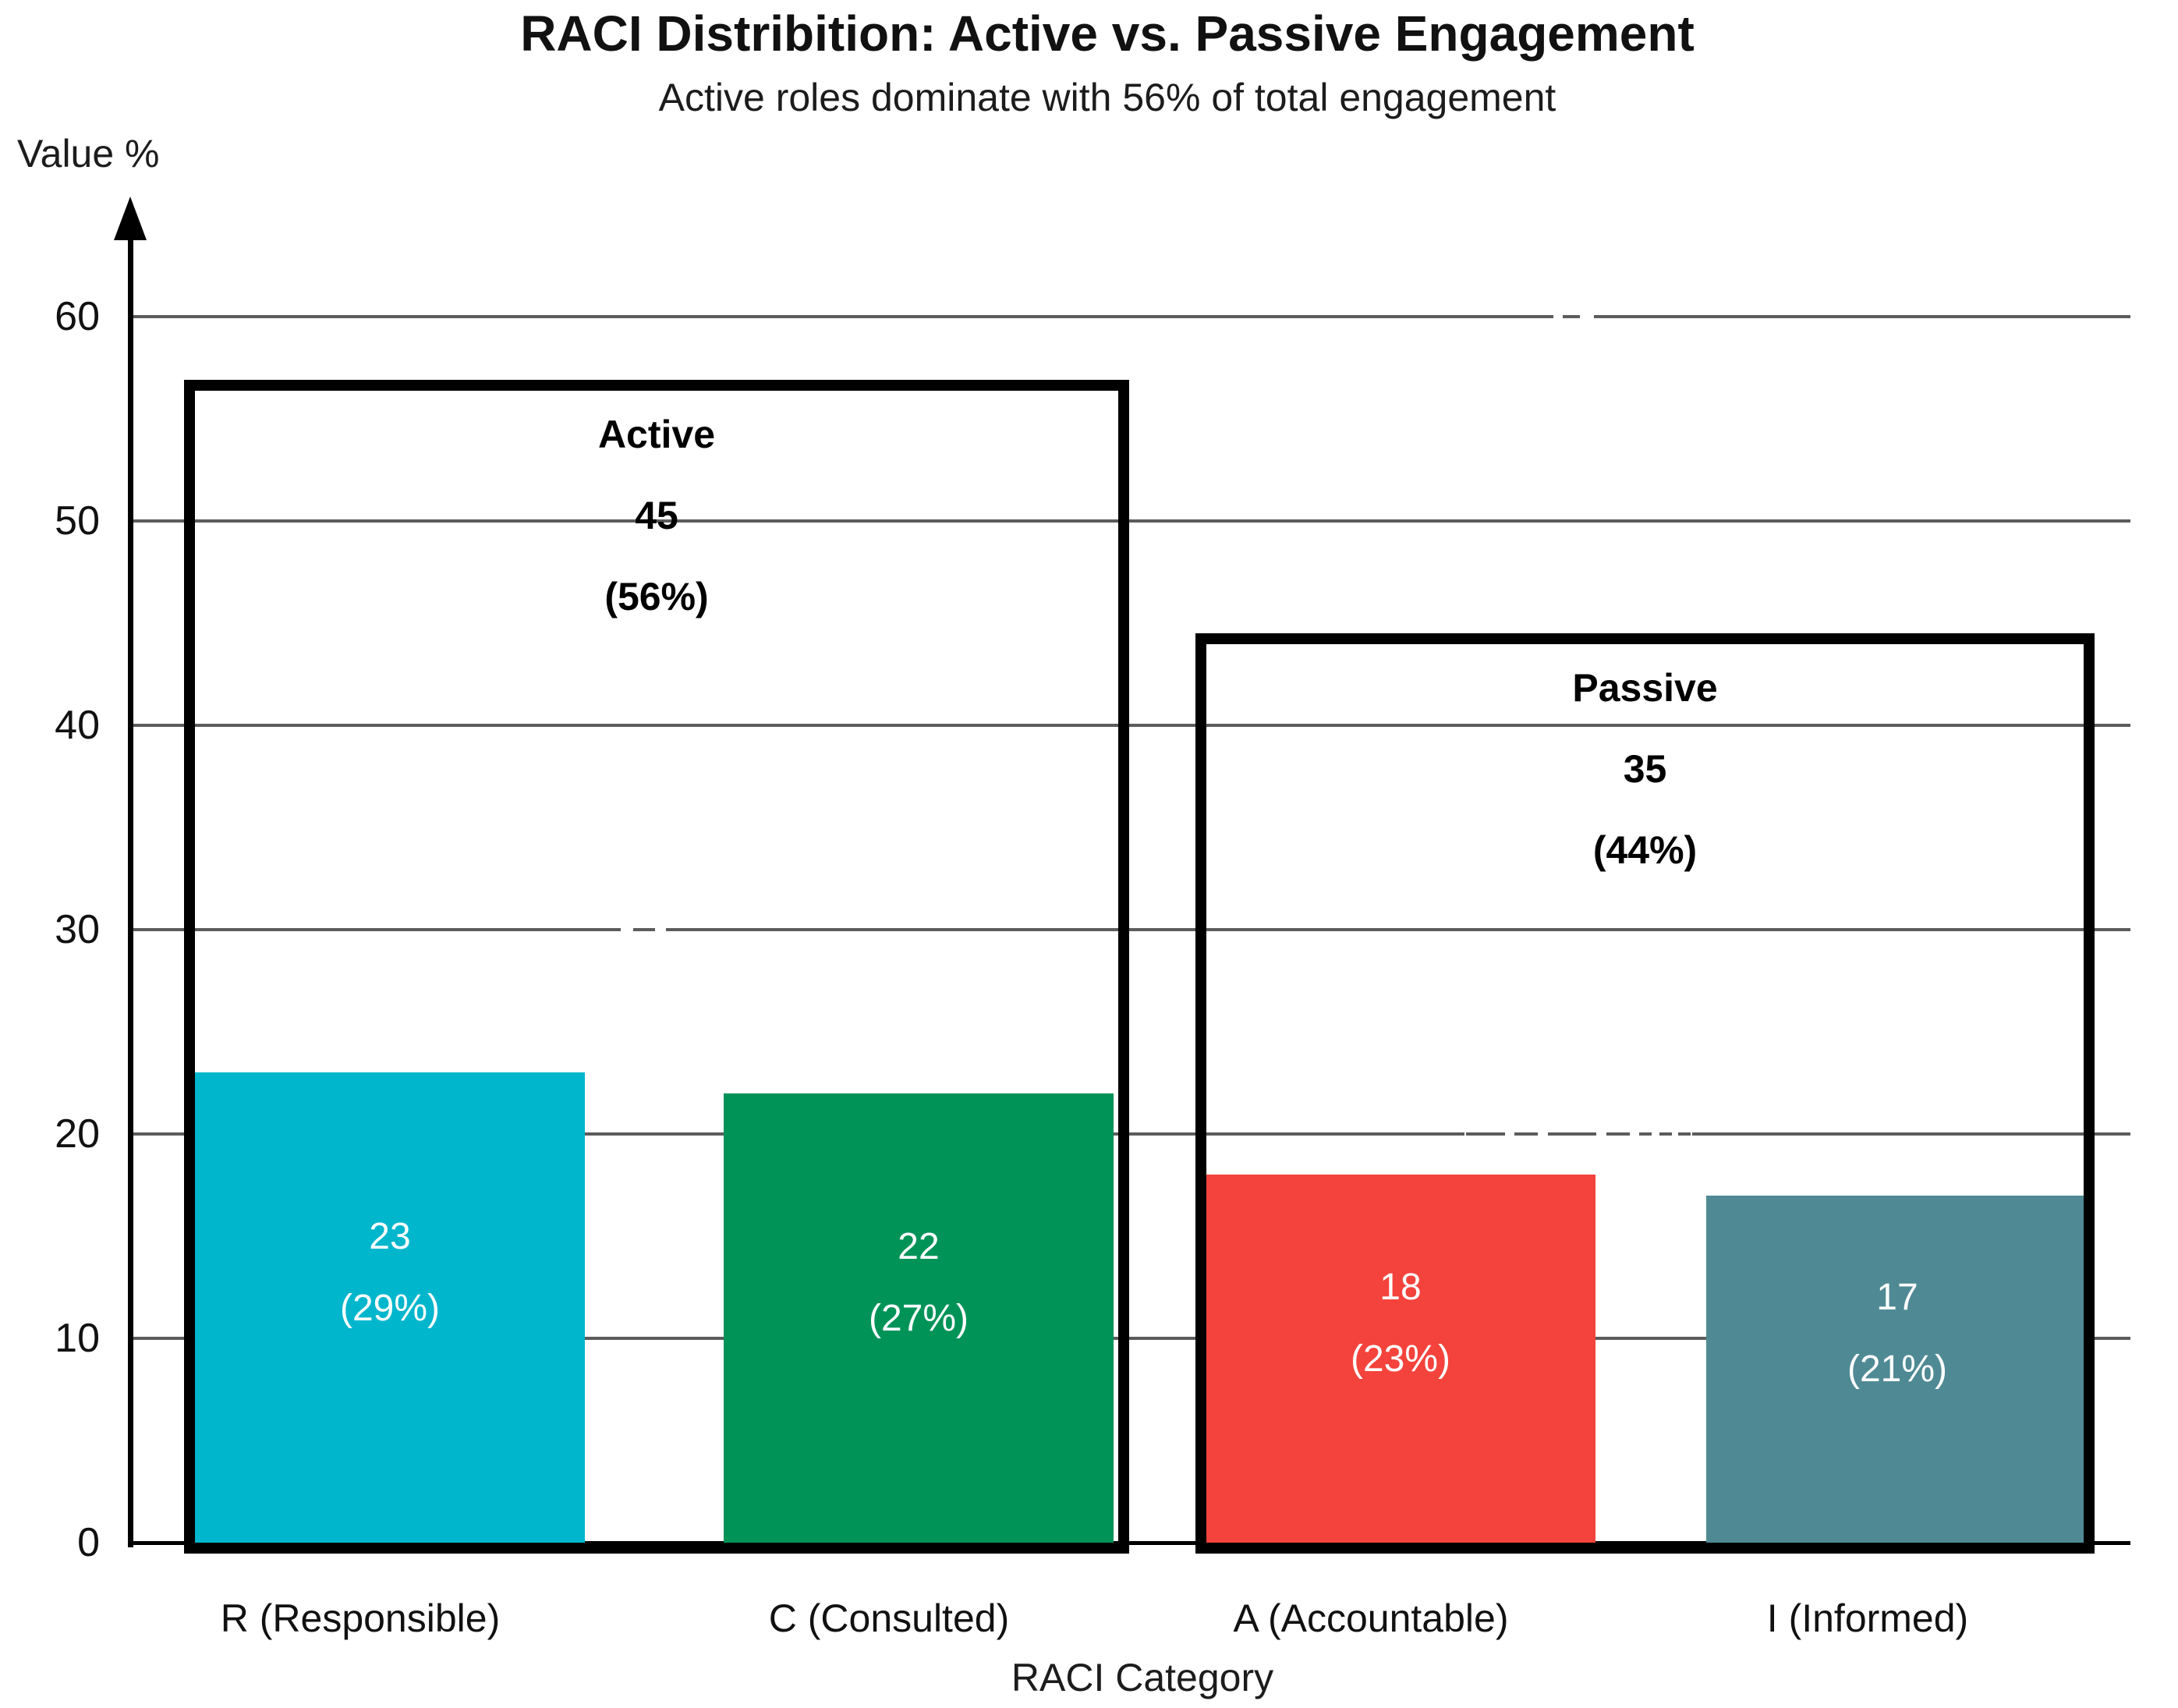 The height and width of the screenshot is (1708, 2178). Describe the element at coordinates (77, 521) in the screenshot. I see `y-tick-label: 50` at that location.